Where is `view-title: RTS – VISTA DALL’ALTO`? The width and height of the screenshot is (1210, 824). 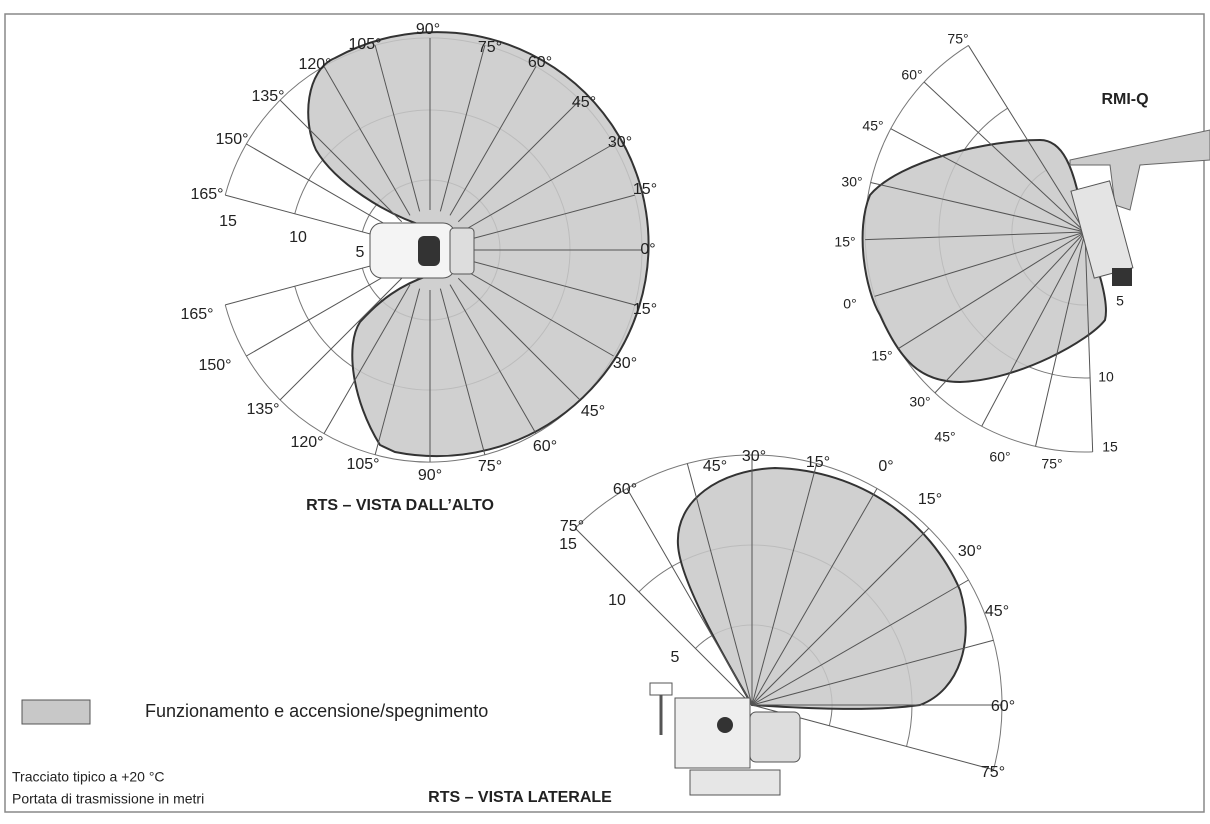 view-title: RTS – VISTA DALL’ALTO is located at coordinates (400, 505).